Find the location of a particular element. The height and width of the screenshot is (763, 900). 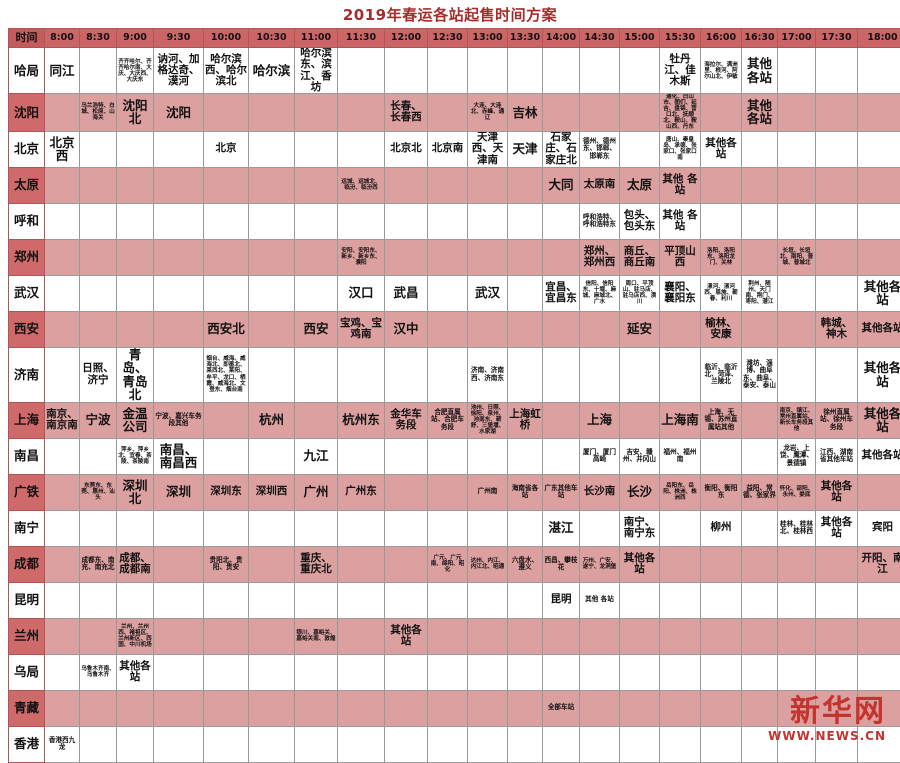

cell-郑州-15-30: 平顶山西 is located at coordinates (680, 257).